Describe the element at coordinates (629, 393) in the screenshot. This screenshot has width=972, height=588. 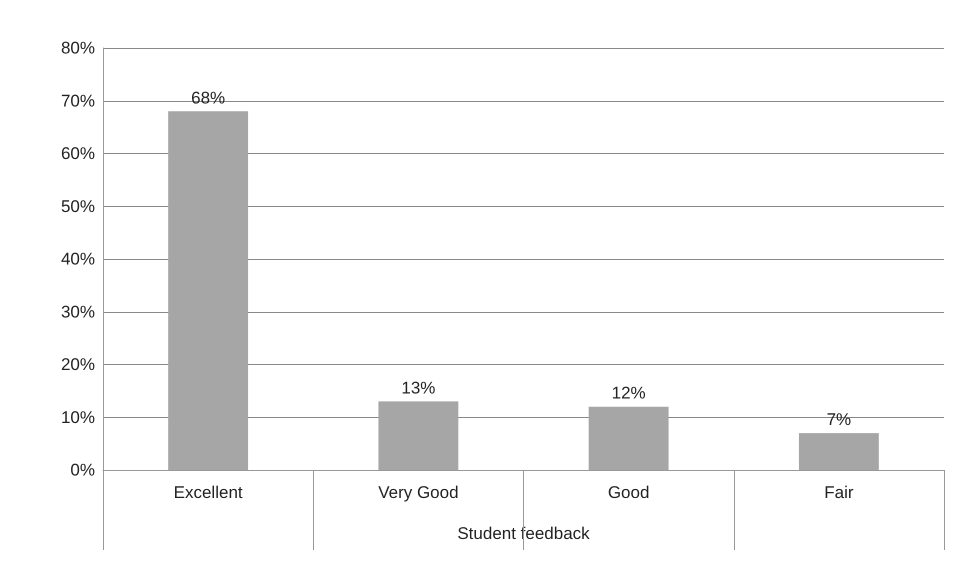
I see `data-label: 12%` at that location.